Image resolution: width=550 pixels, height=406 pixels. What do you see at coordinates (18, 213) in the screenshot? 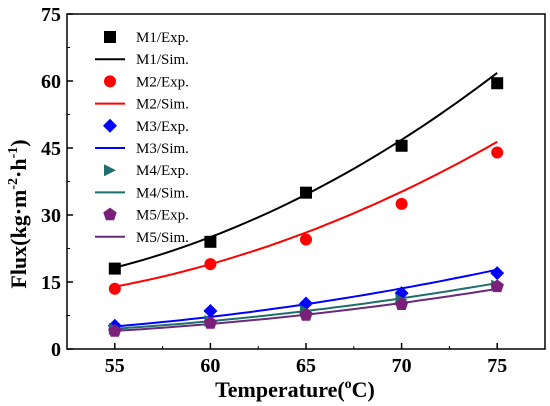
I see `y-axis-title: Flux(kg·m-2·h-1)` at bounding box center [18, 213].